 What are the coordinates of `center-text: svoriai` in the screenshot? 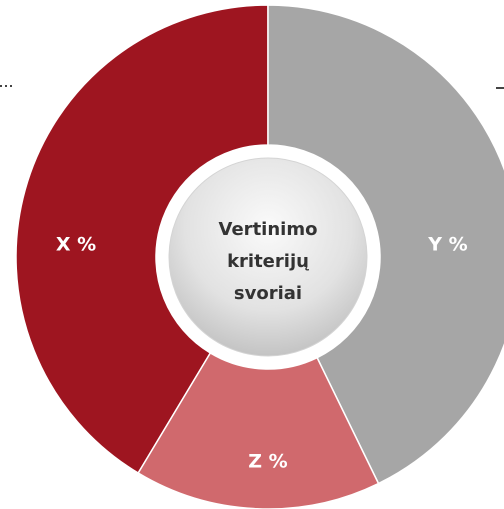 It's located at (268, 293).